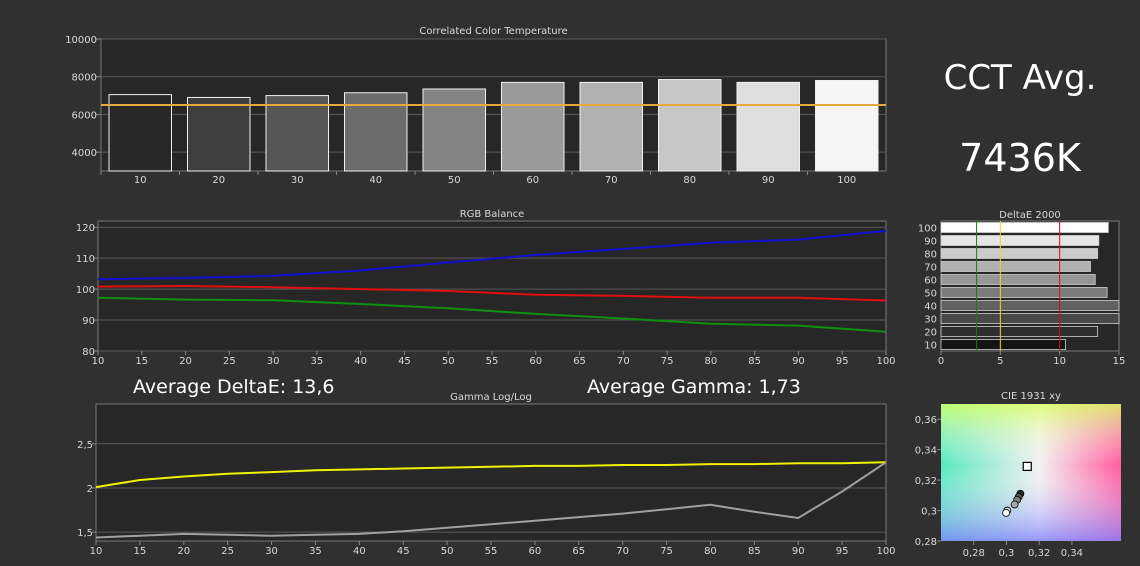  What do you see at coordinates (1072, 553) in the screenshot?
I see `cie-x-tick-label: 0,34` at bounding box center [1072, 553].